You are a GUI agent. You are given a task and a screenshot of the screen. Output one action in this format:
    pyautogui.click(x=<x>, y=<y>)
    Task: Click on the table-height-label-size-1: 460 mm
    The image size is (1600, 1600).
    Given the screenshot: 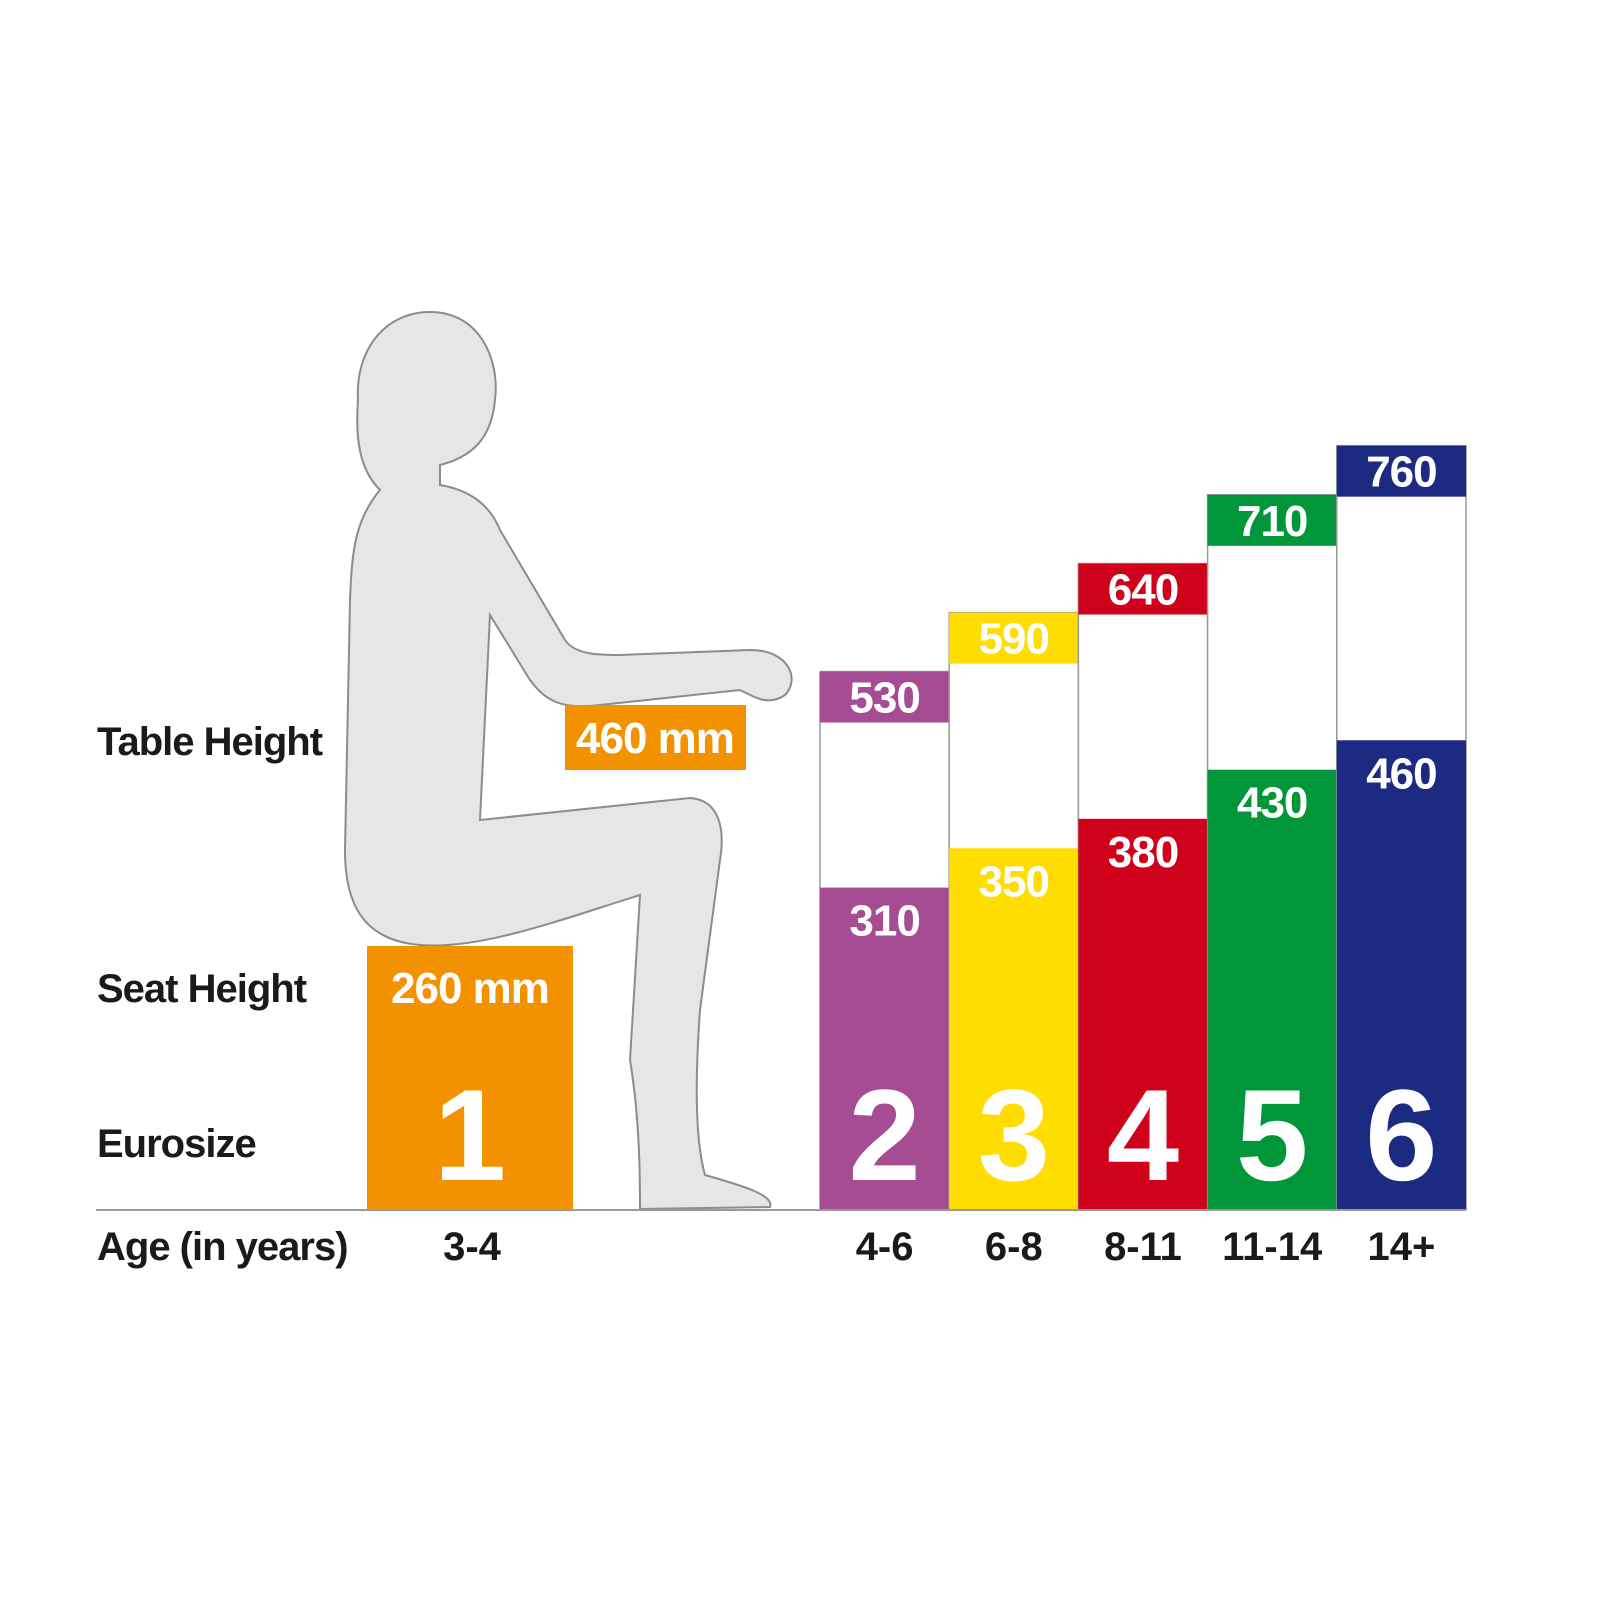 What is the action you would take?
    pyautogui.click(x=655, y=738)
    